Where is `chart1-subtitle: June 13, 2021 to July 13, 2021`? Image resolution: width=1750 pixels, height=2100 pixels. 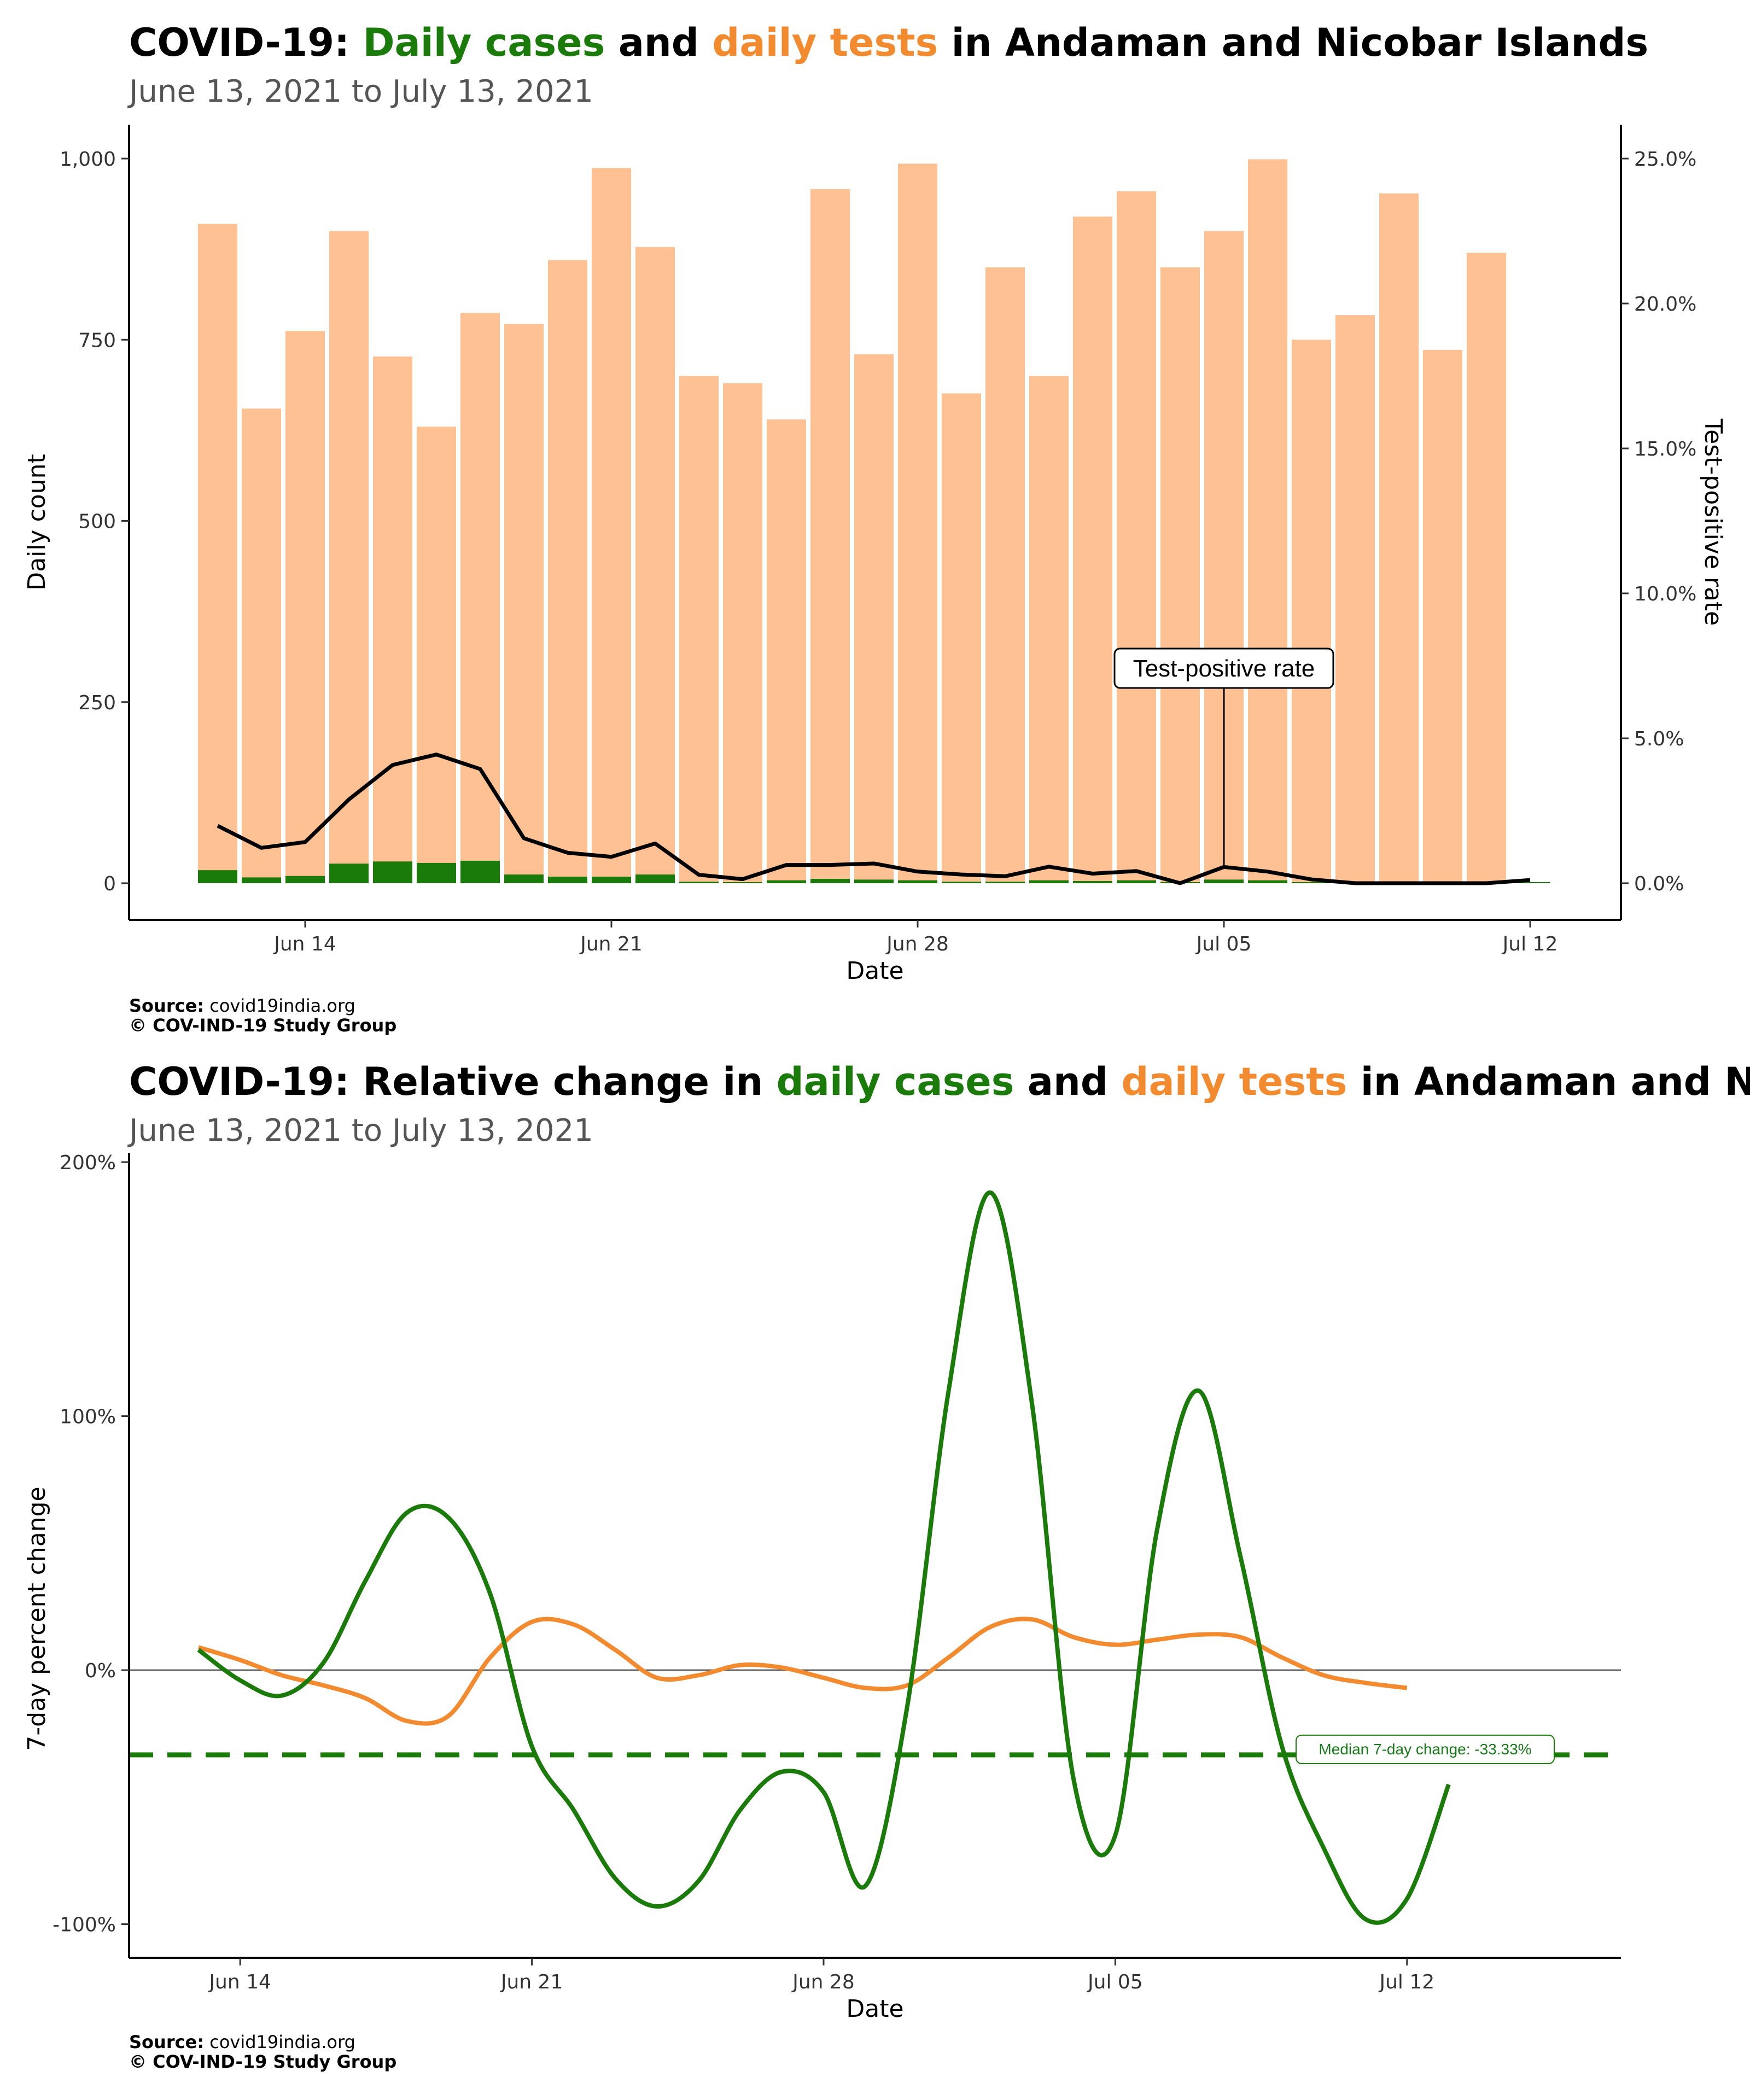 chart1-subtitle: June 13, 2021 to July 13, 2021 is located at coordinates (360, 91).